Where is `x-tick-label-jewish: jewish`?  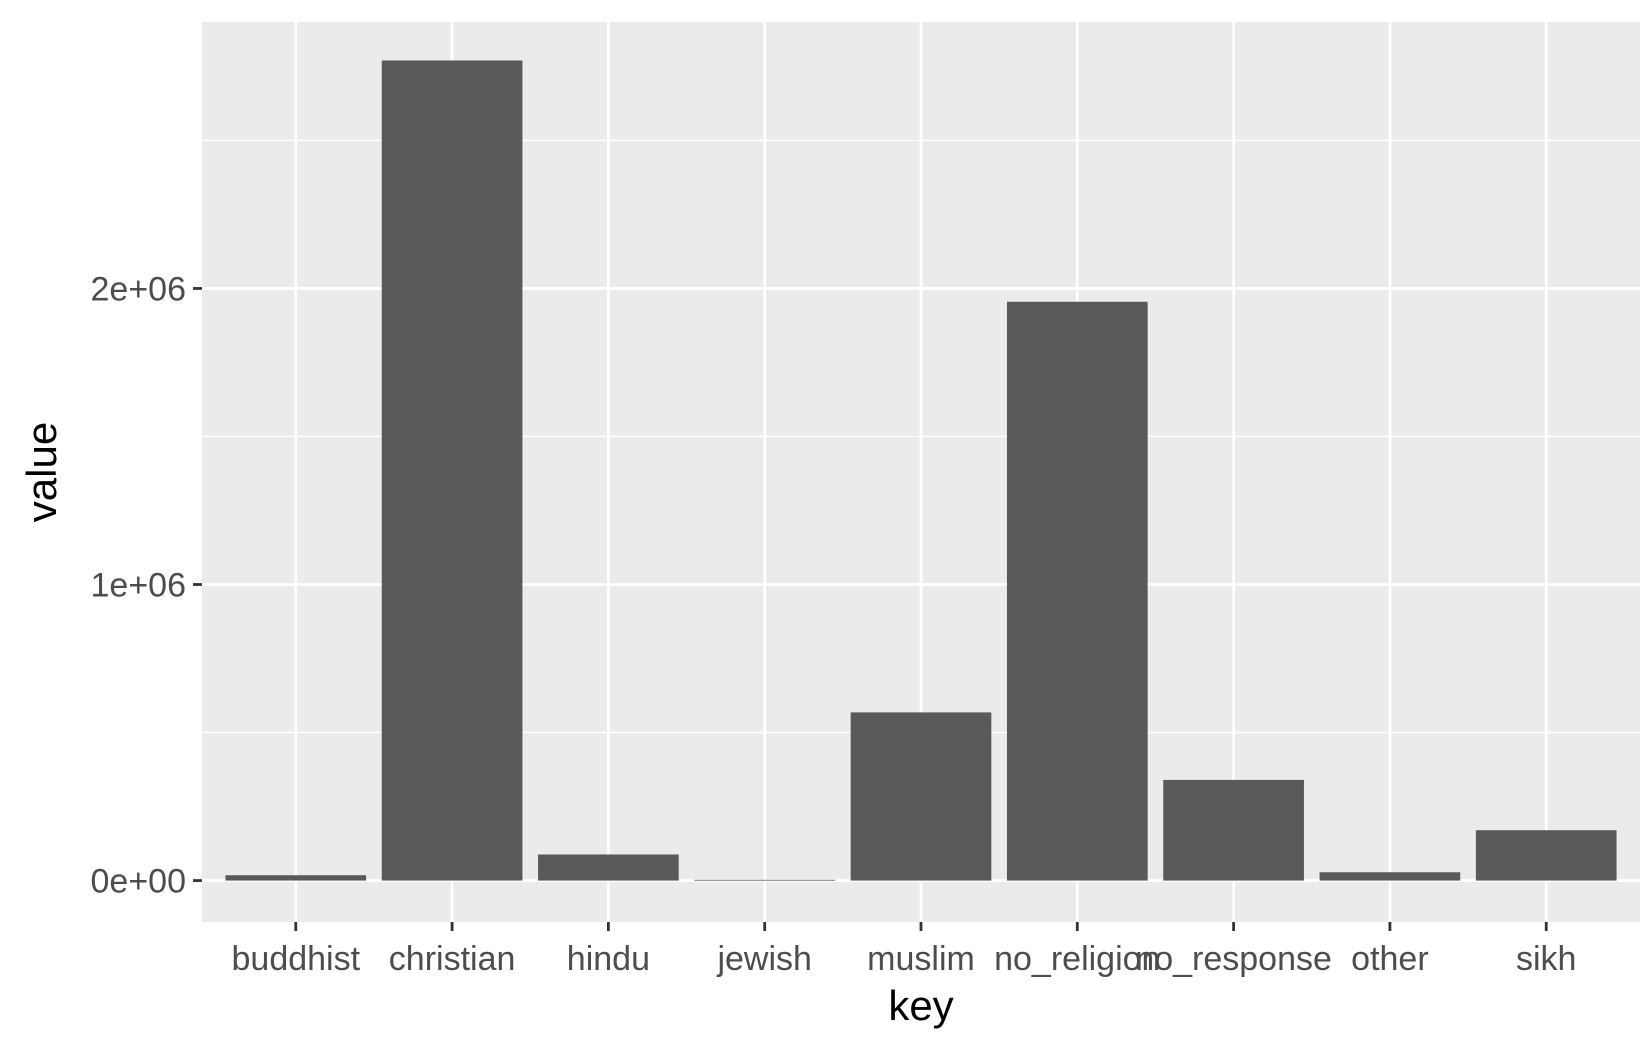
x-tick-label-jewish: jewish is located at coordinates (763, 959).